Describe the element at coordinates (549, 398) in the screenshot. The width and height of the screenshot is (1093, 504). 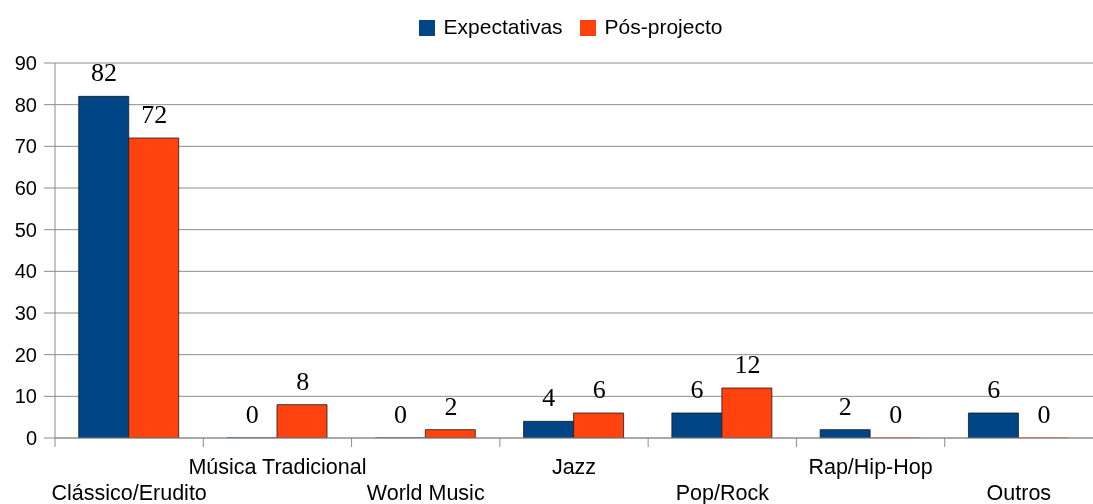
I see `data-label: 4` at that location.